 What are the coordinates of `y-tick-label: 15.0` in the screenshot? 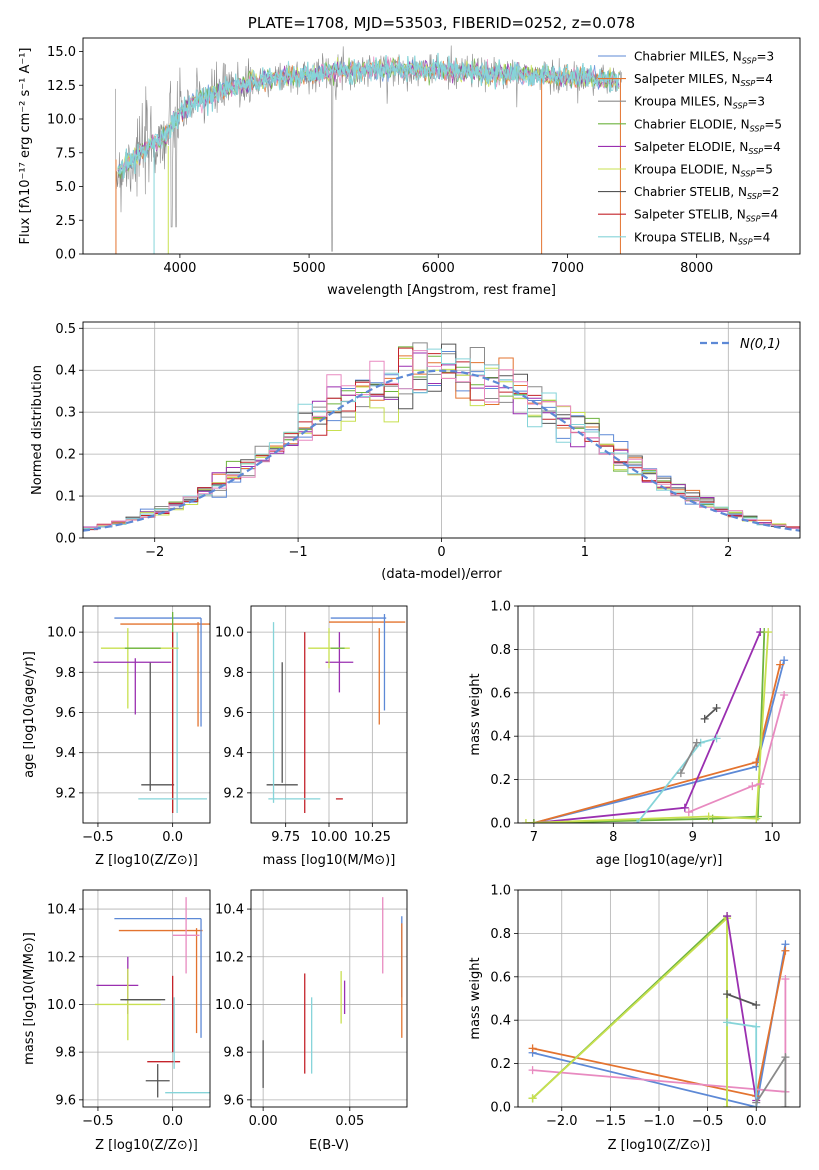 It's located at (61, 52).